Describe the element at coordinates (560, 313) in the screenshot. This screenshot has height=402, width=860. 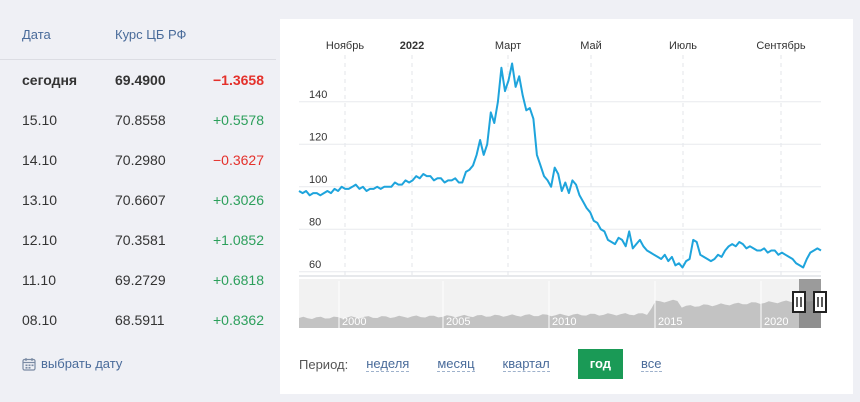
I see `navigator-area` at that location.